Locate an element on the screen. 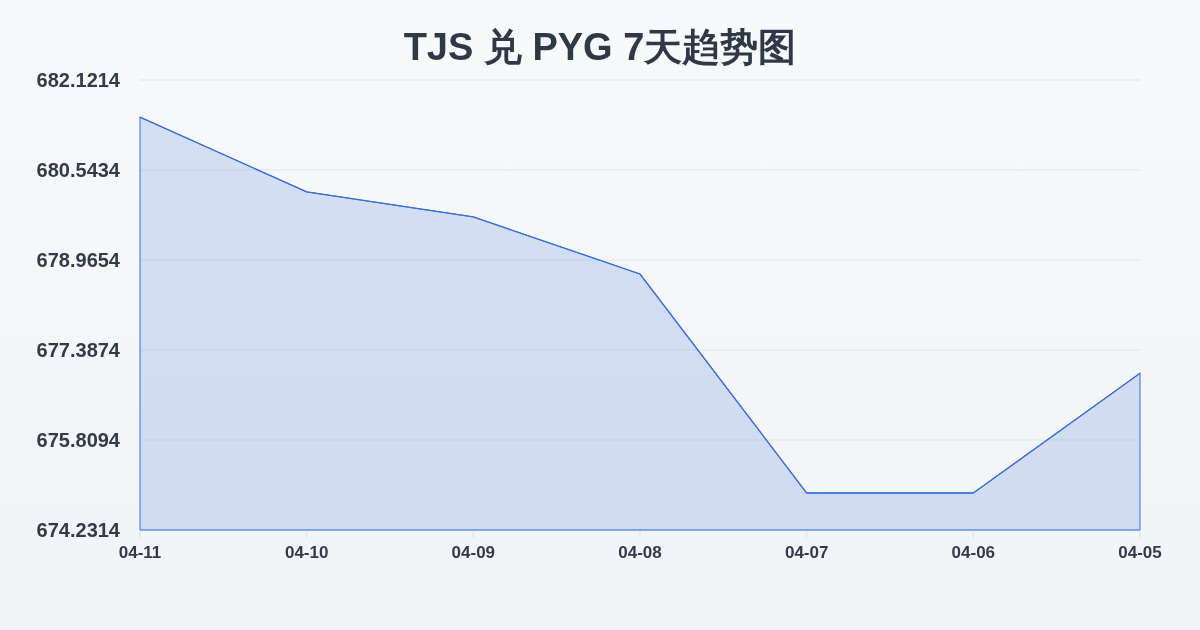 This screenshot has width=1200, height=630. x-tick-label: 04-09 is located at coordinates (473, 552).